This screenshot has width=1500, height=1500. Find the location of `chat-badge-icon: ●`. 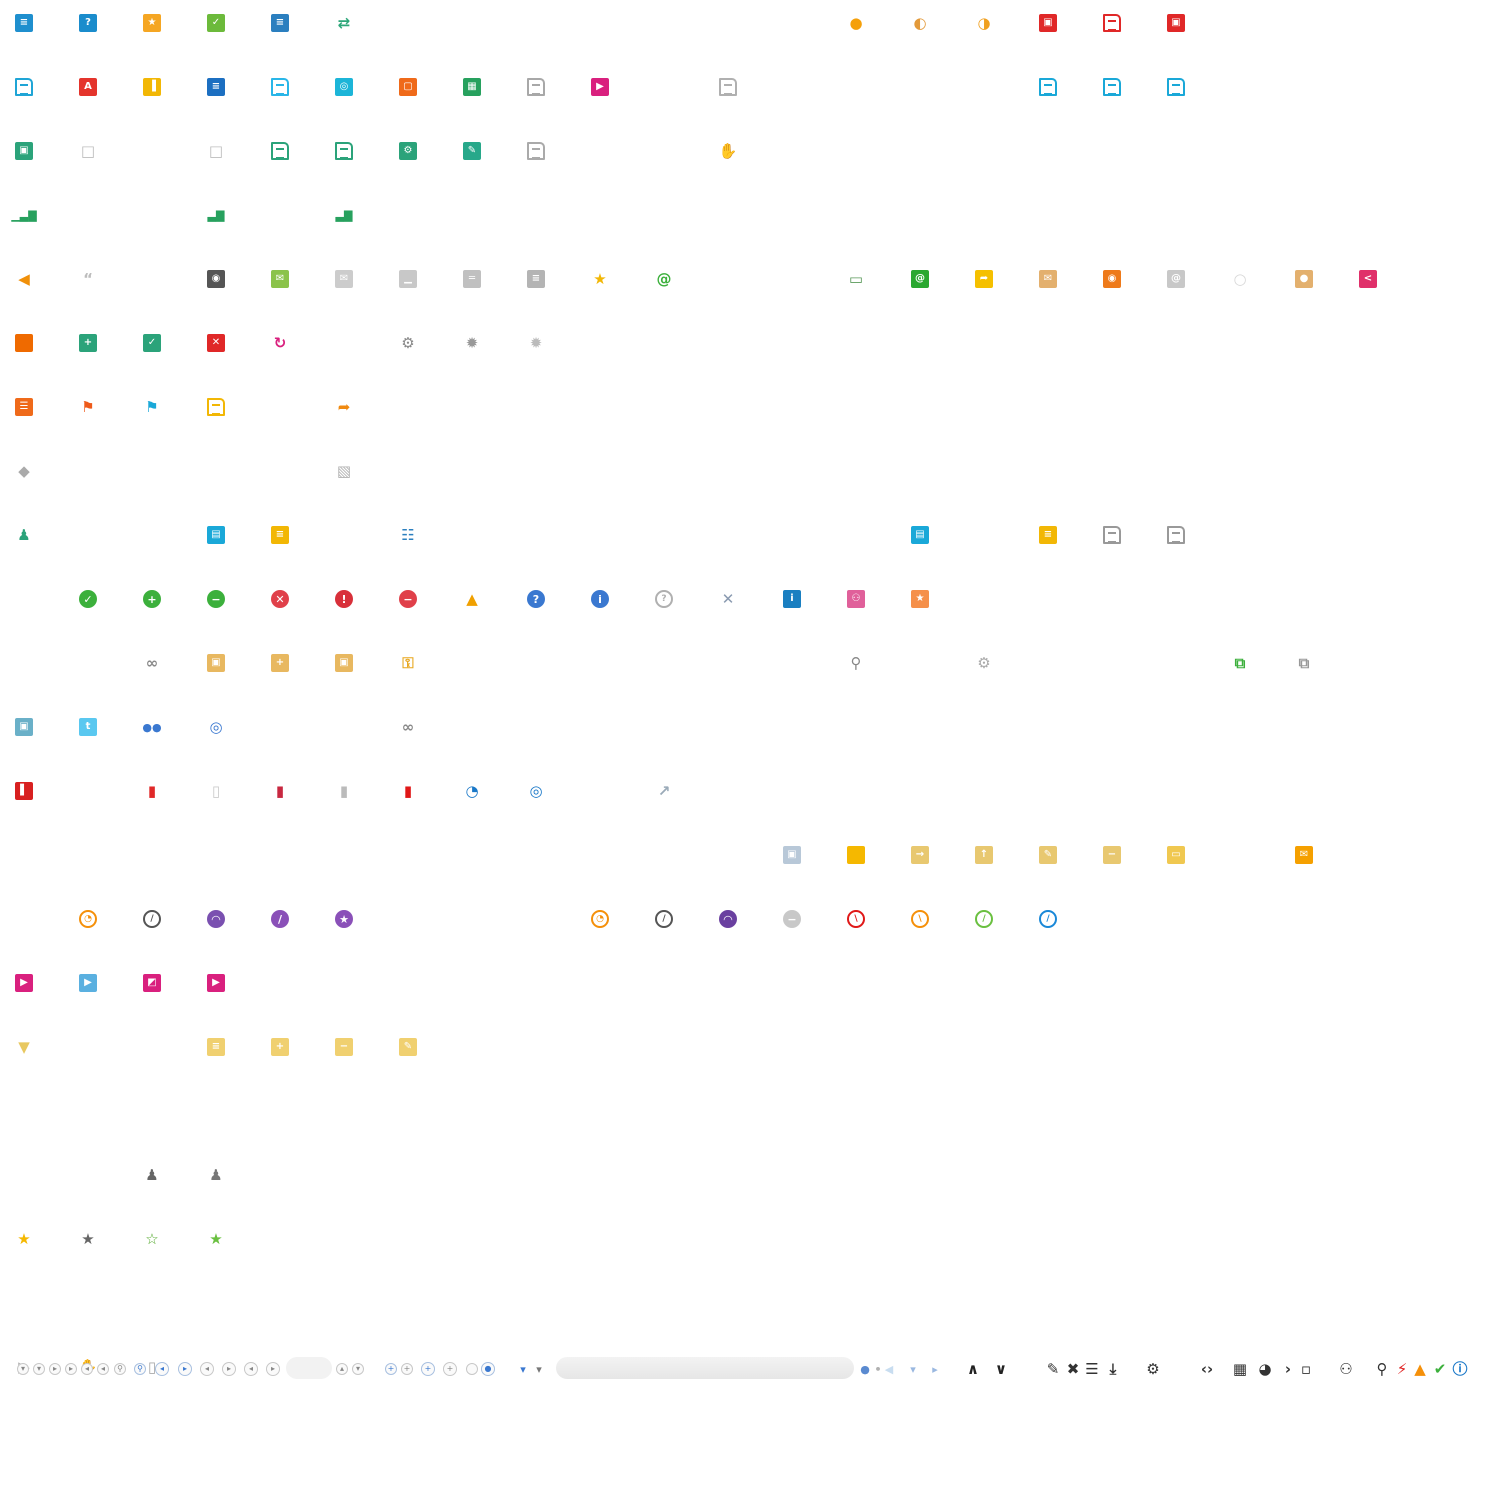

chat-badge-icon: ● is located at coordinates (1304, 279).